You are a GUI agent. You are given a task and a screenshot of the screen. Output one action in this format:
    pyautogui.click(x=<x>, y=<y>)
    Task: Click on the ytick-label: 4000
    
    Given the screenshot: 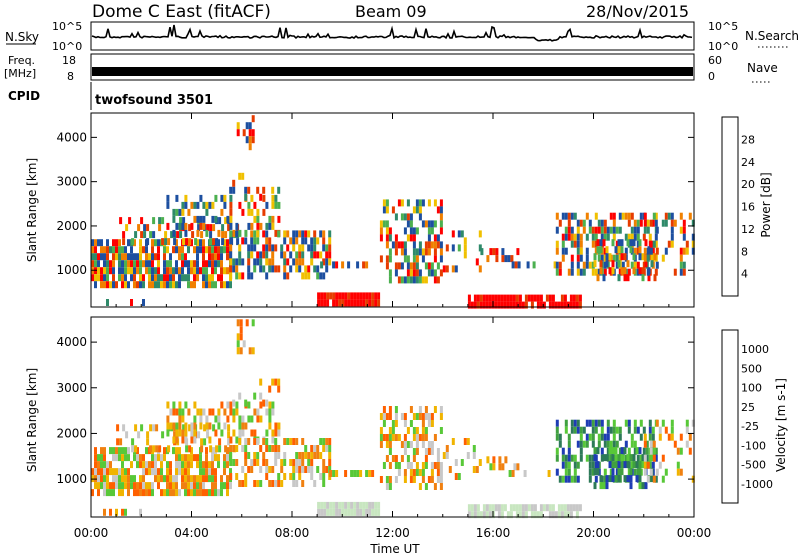 What is the action you would take?
    pyautogui.click(x=71, y=137)
    